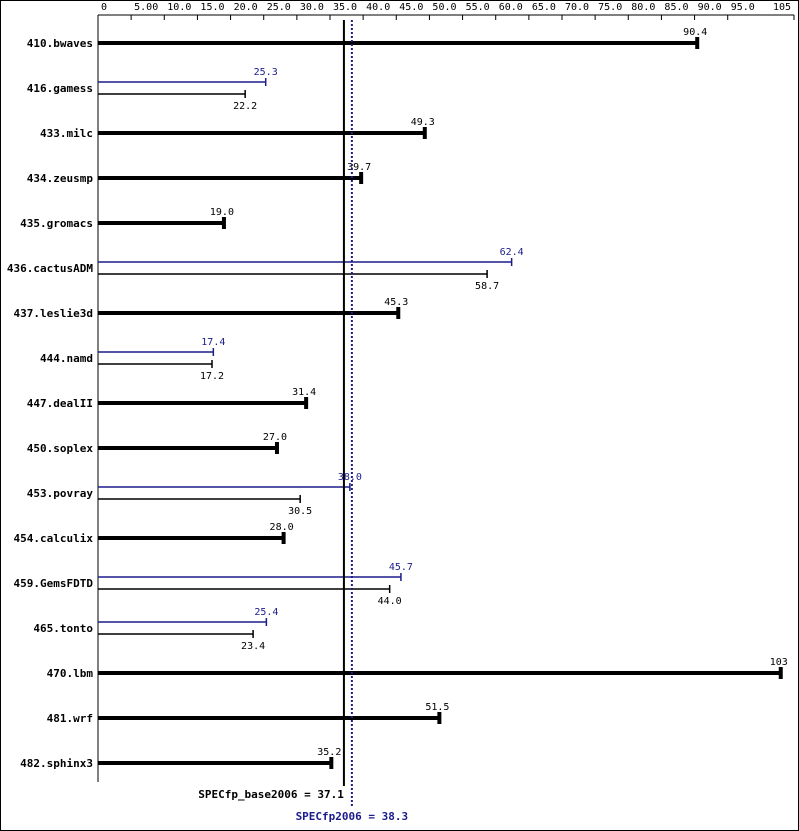 This screenshot has width=799, height=831. I want to click on value-label: 22.2, so click(245, 106).